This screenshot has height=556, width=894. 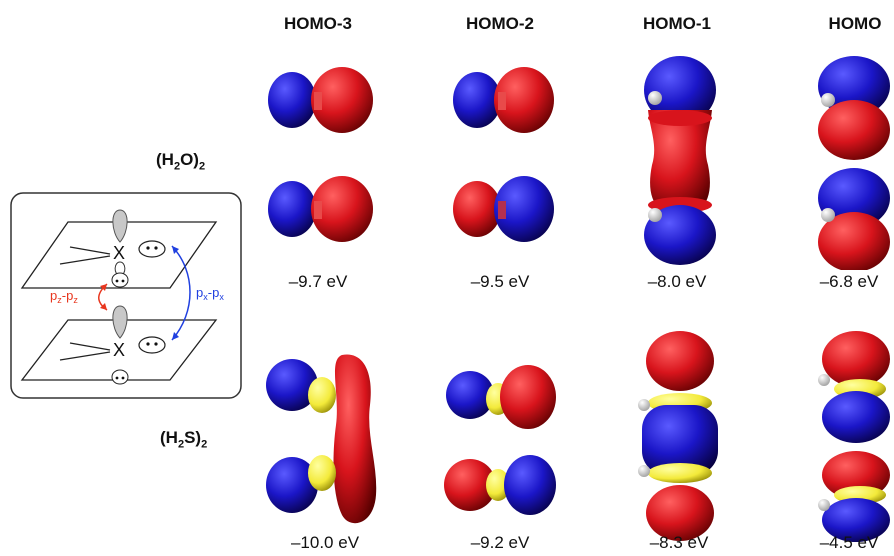 I want to click on header-homo: HOMO, so click(x=855, y=23).